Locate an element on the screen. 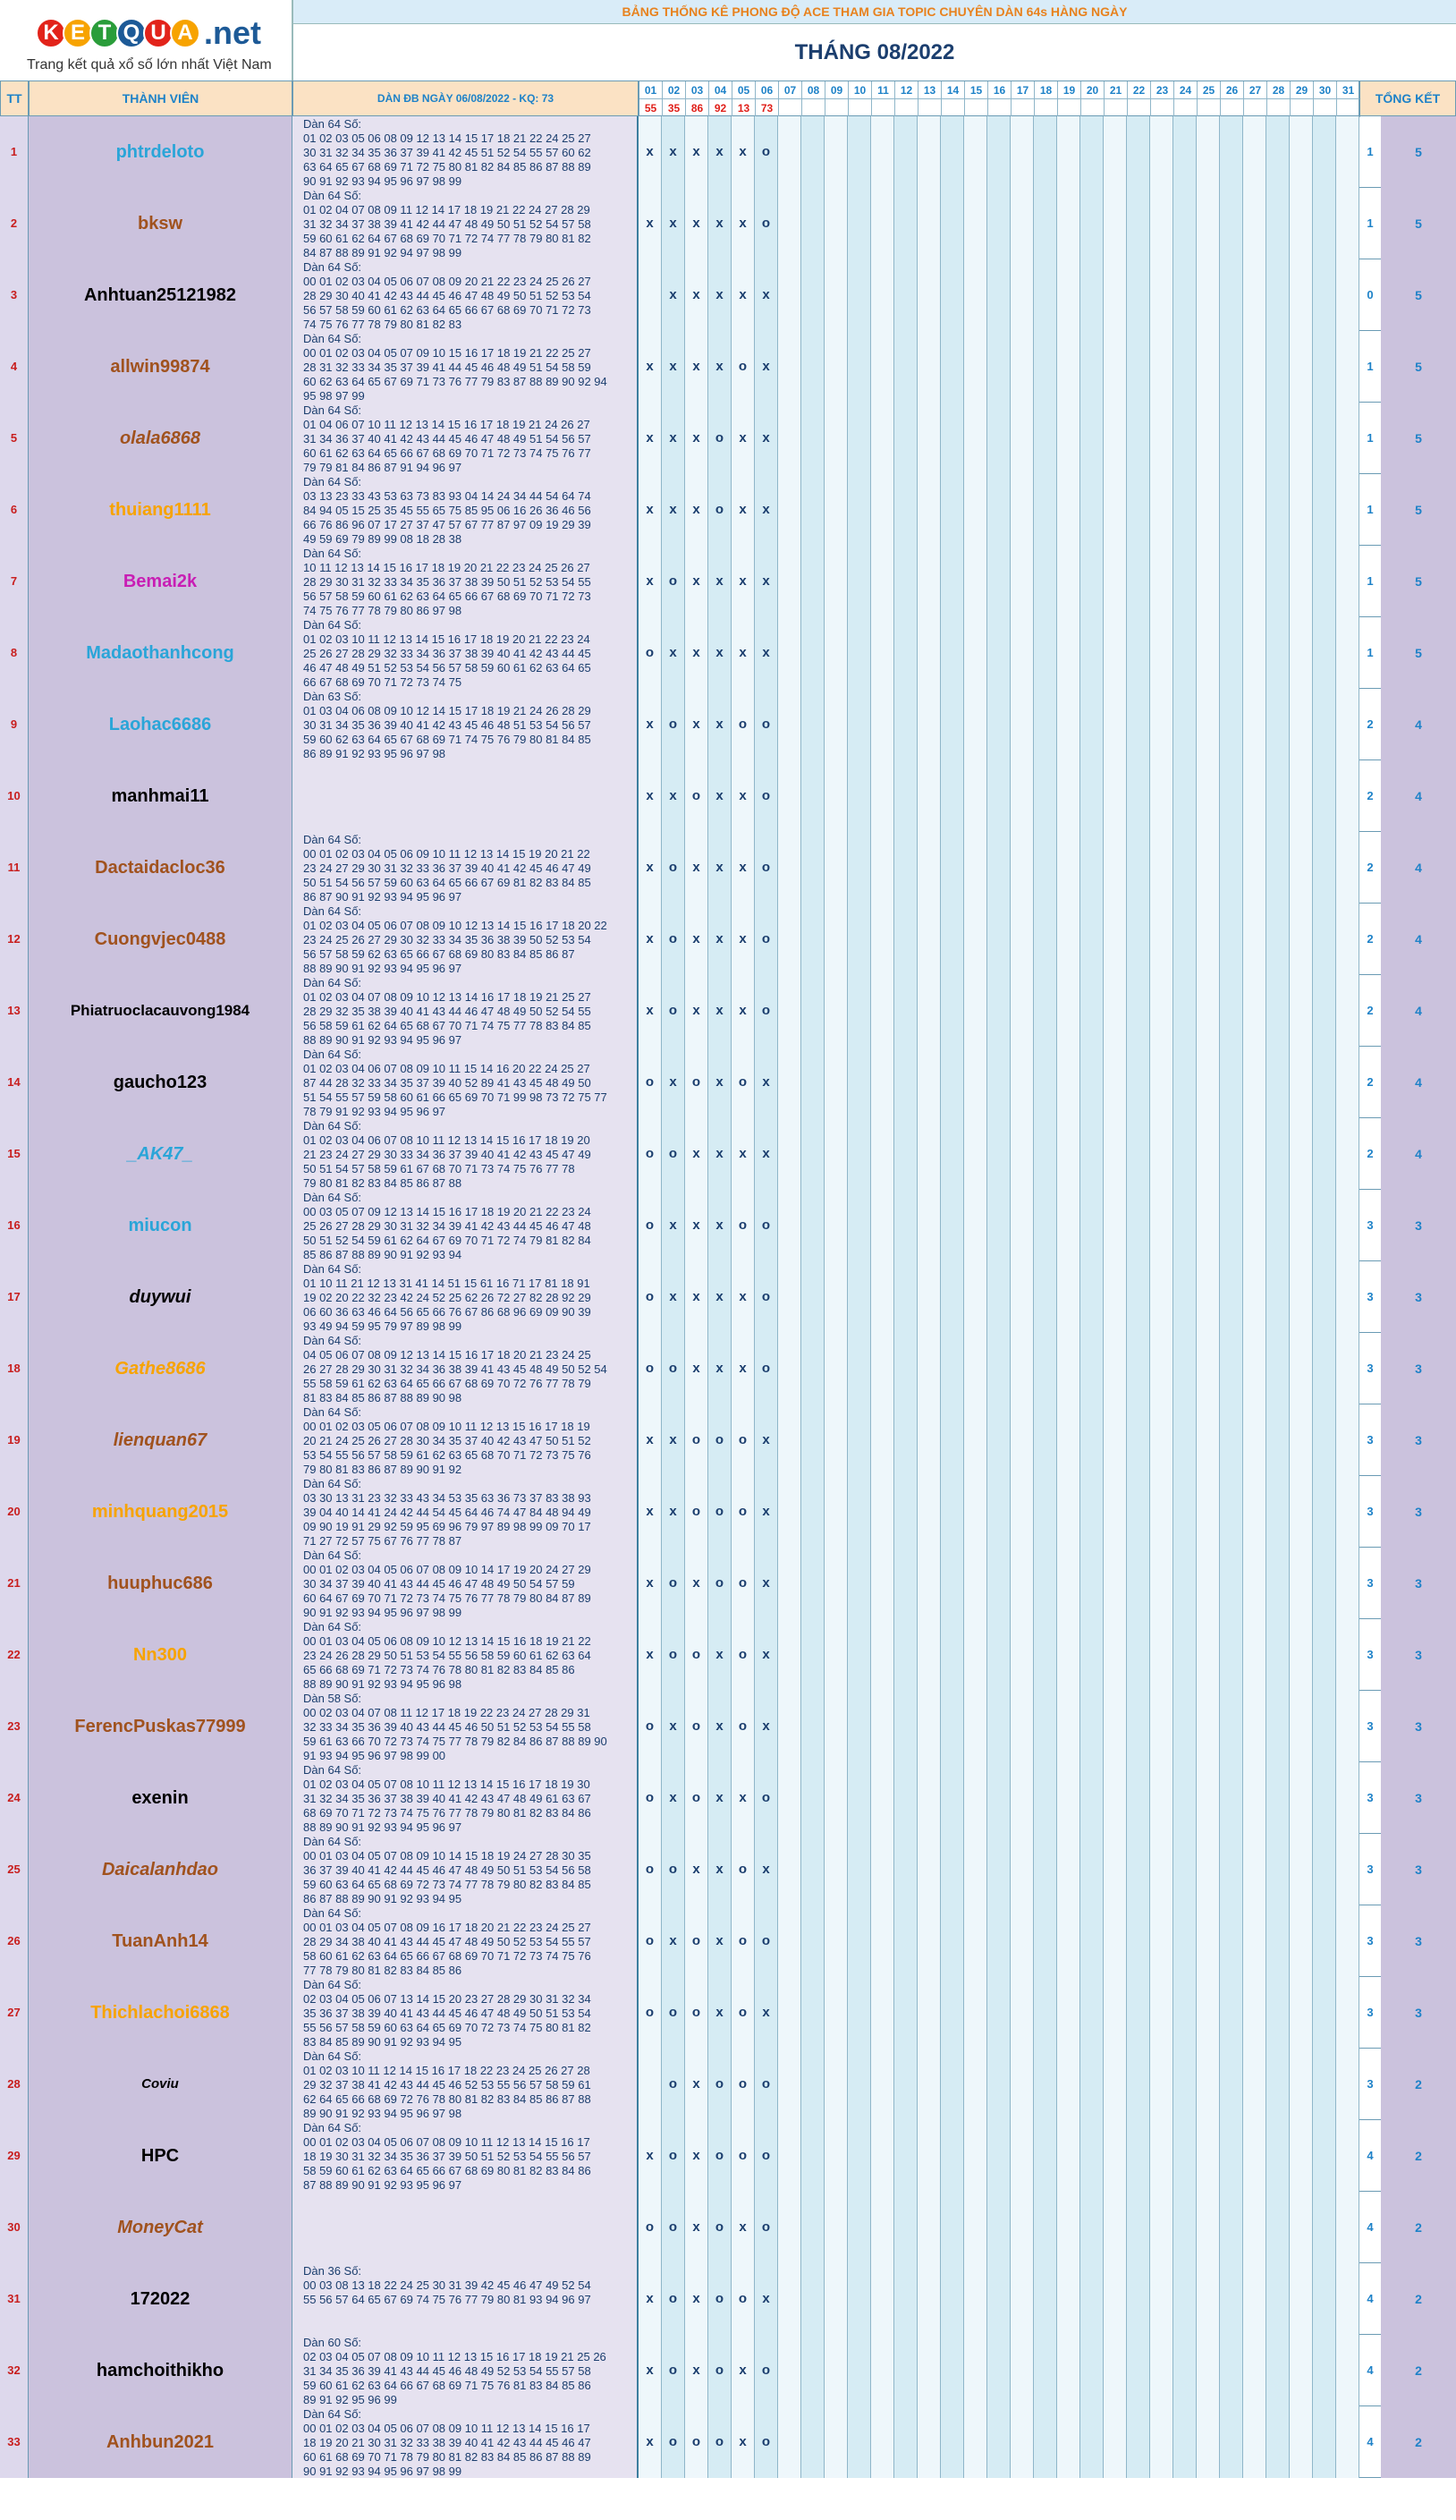  member-name: Coviu is located at coordinates (160, 2084).